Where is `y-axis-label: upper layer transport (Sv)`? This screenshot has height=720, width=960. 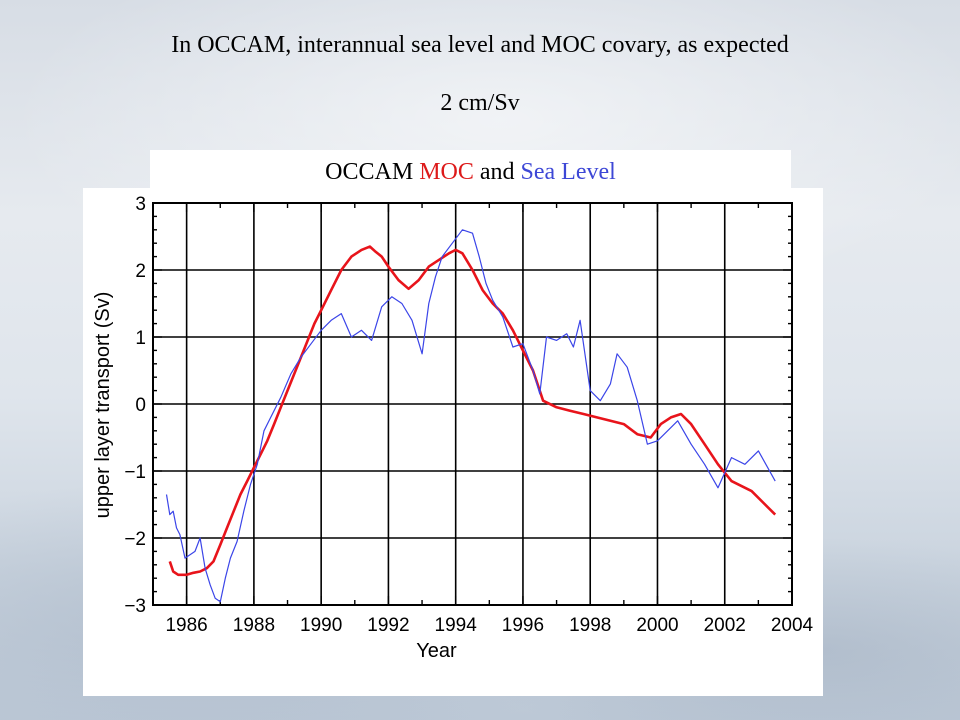 y-axis-label: upper layer transport (Sv) is located at coordinates (103, 405).